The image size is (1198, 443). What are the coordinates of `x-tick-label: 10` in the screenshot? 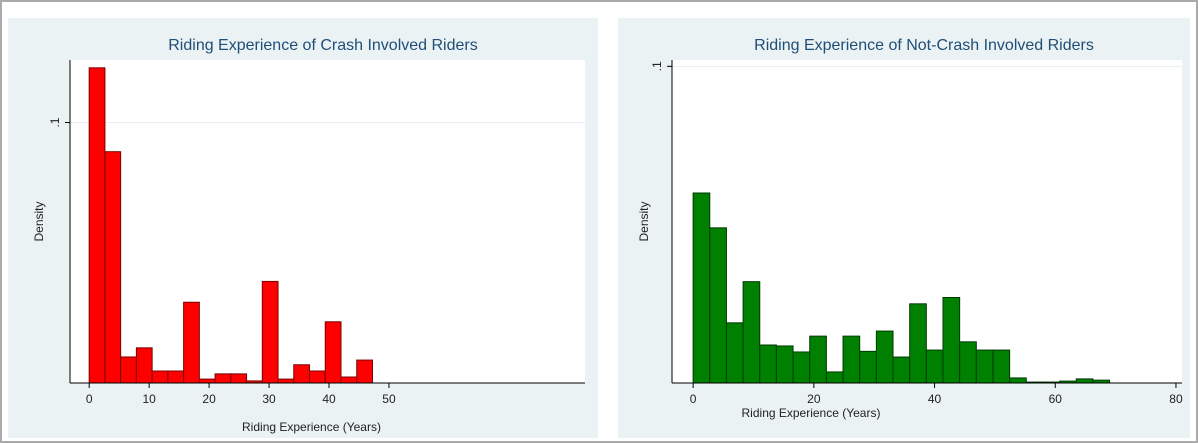 It's located at (149, 399).